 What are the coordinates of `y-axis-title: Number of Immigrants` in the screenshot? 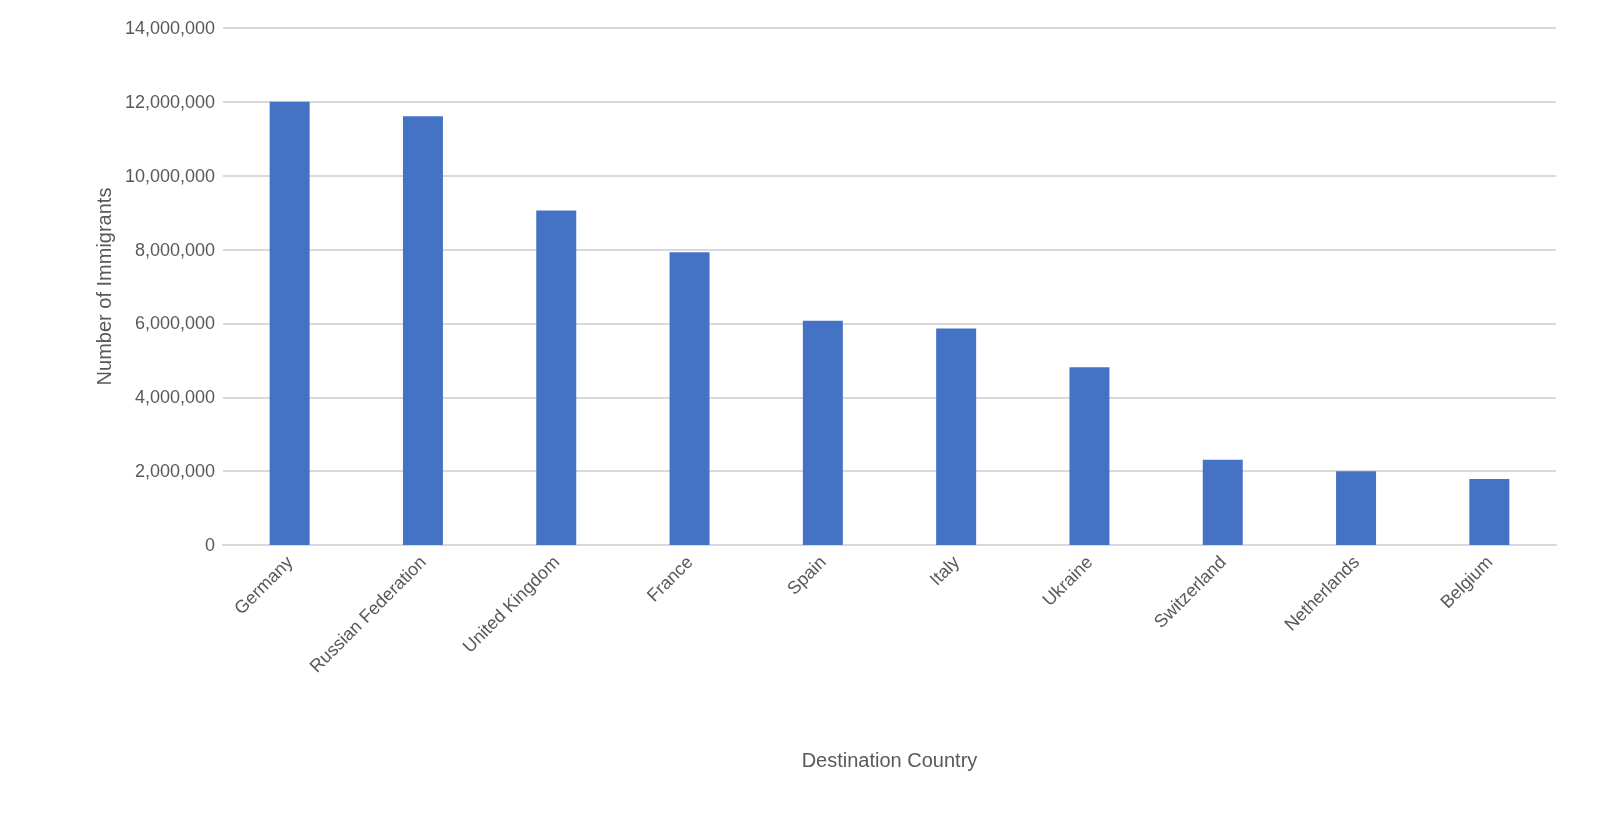 It's located at (104, 286).